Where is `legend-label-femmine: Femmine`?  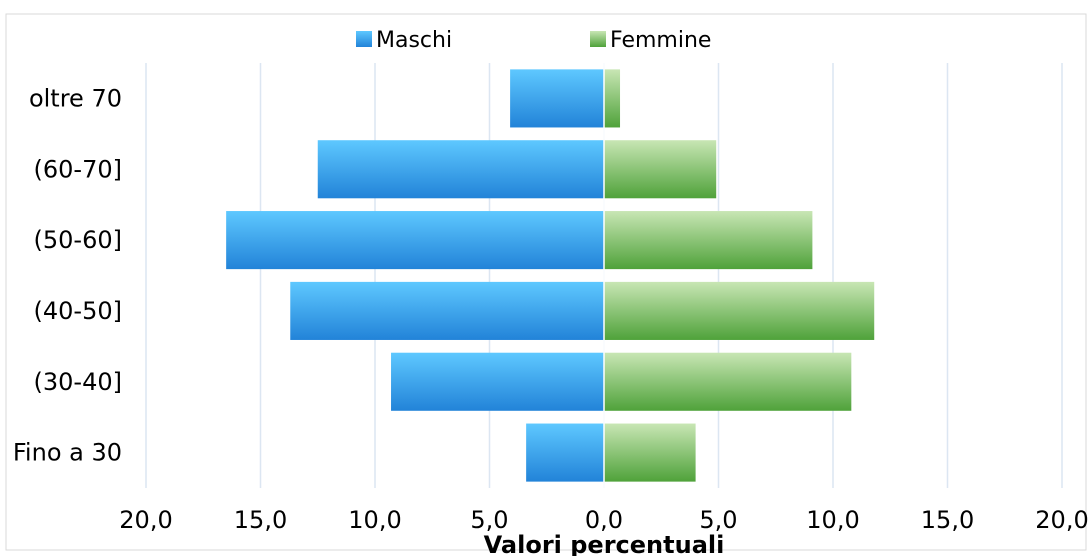
legend-label-femmine: Femmine is located at coordinates (660, 40).